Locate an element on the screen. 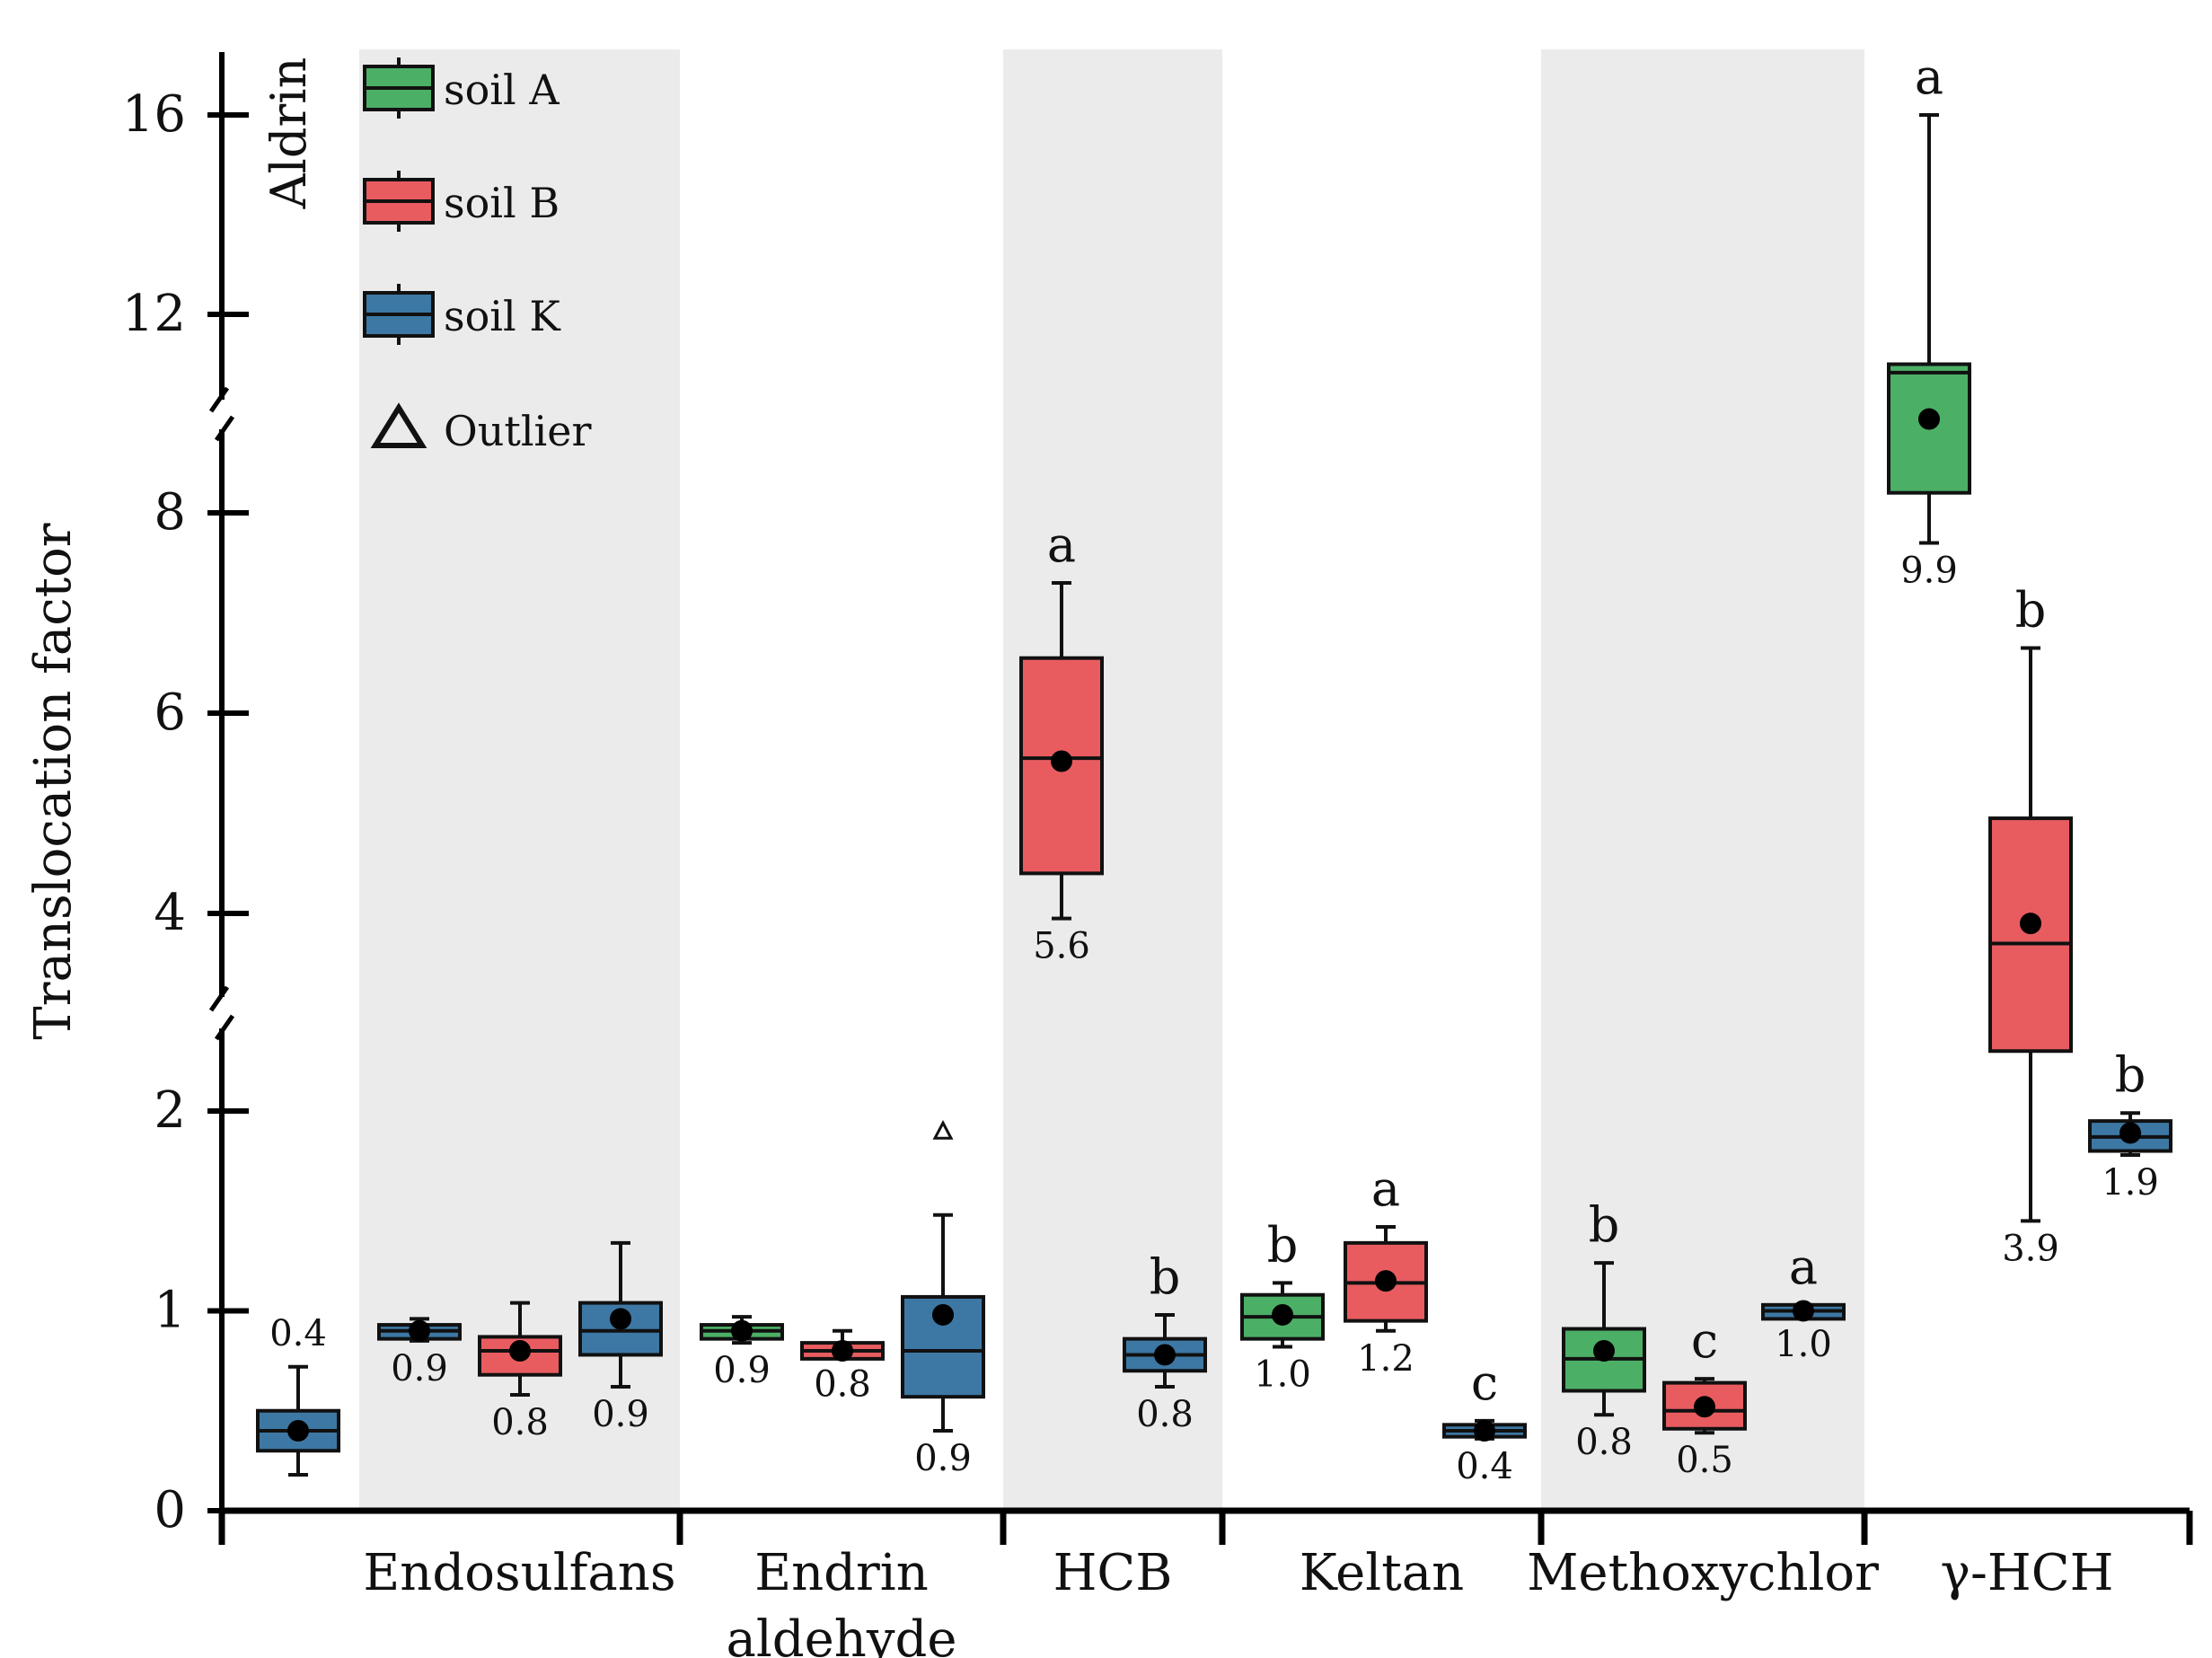  outlier-marker is located at coordinates (943, 1130).